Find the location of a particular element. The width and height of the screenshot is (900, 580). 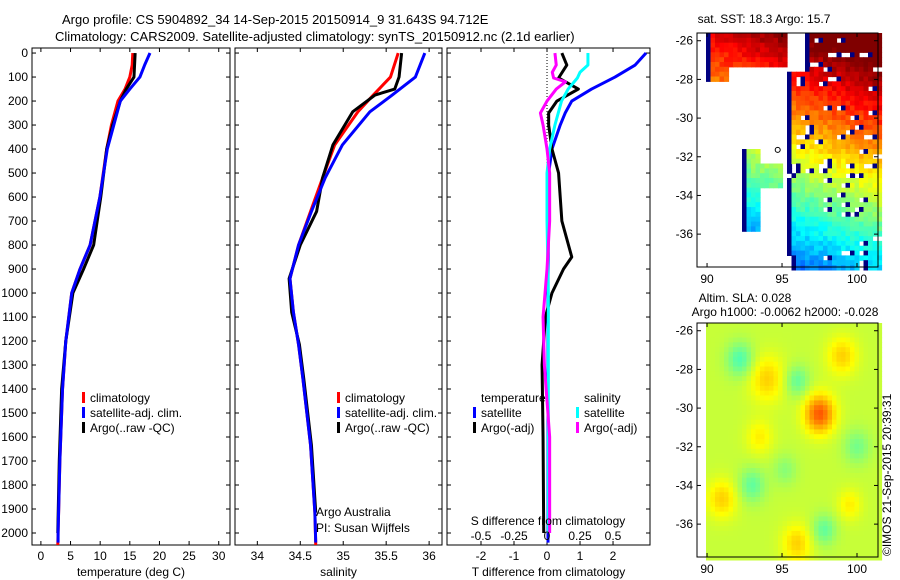

depth-tick-label: 500 is located at coordinates (18, 173).